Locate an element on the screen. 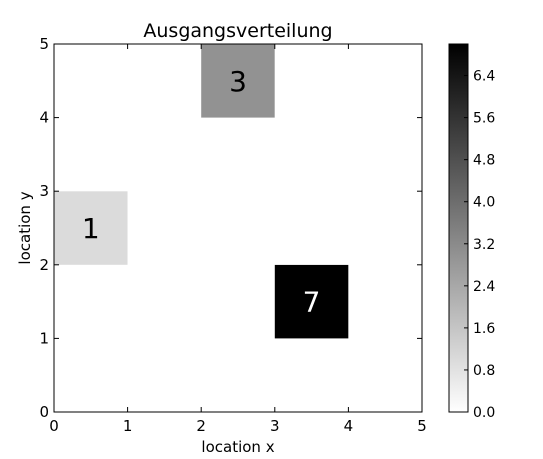  cell-annotation-1: 3 is located at coordinates (238, 81).